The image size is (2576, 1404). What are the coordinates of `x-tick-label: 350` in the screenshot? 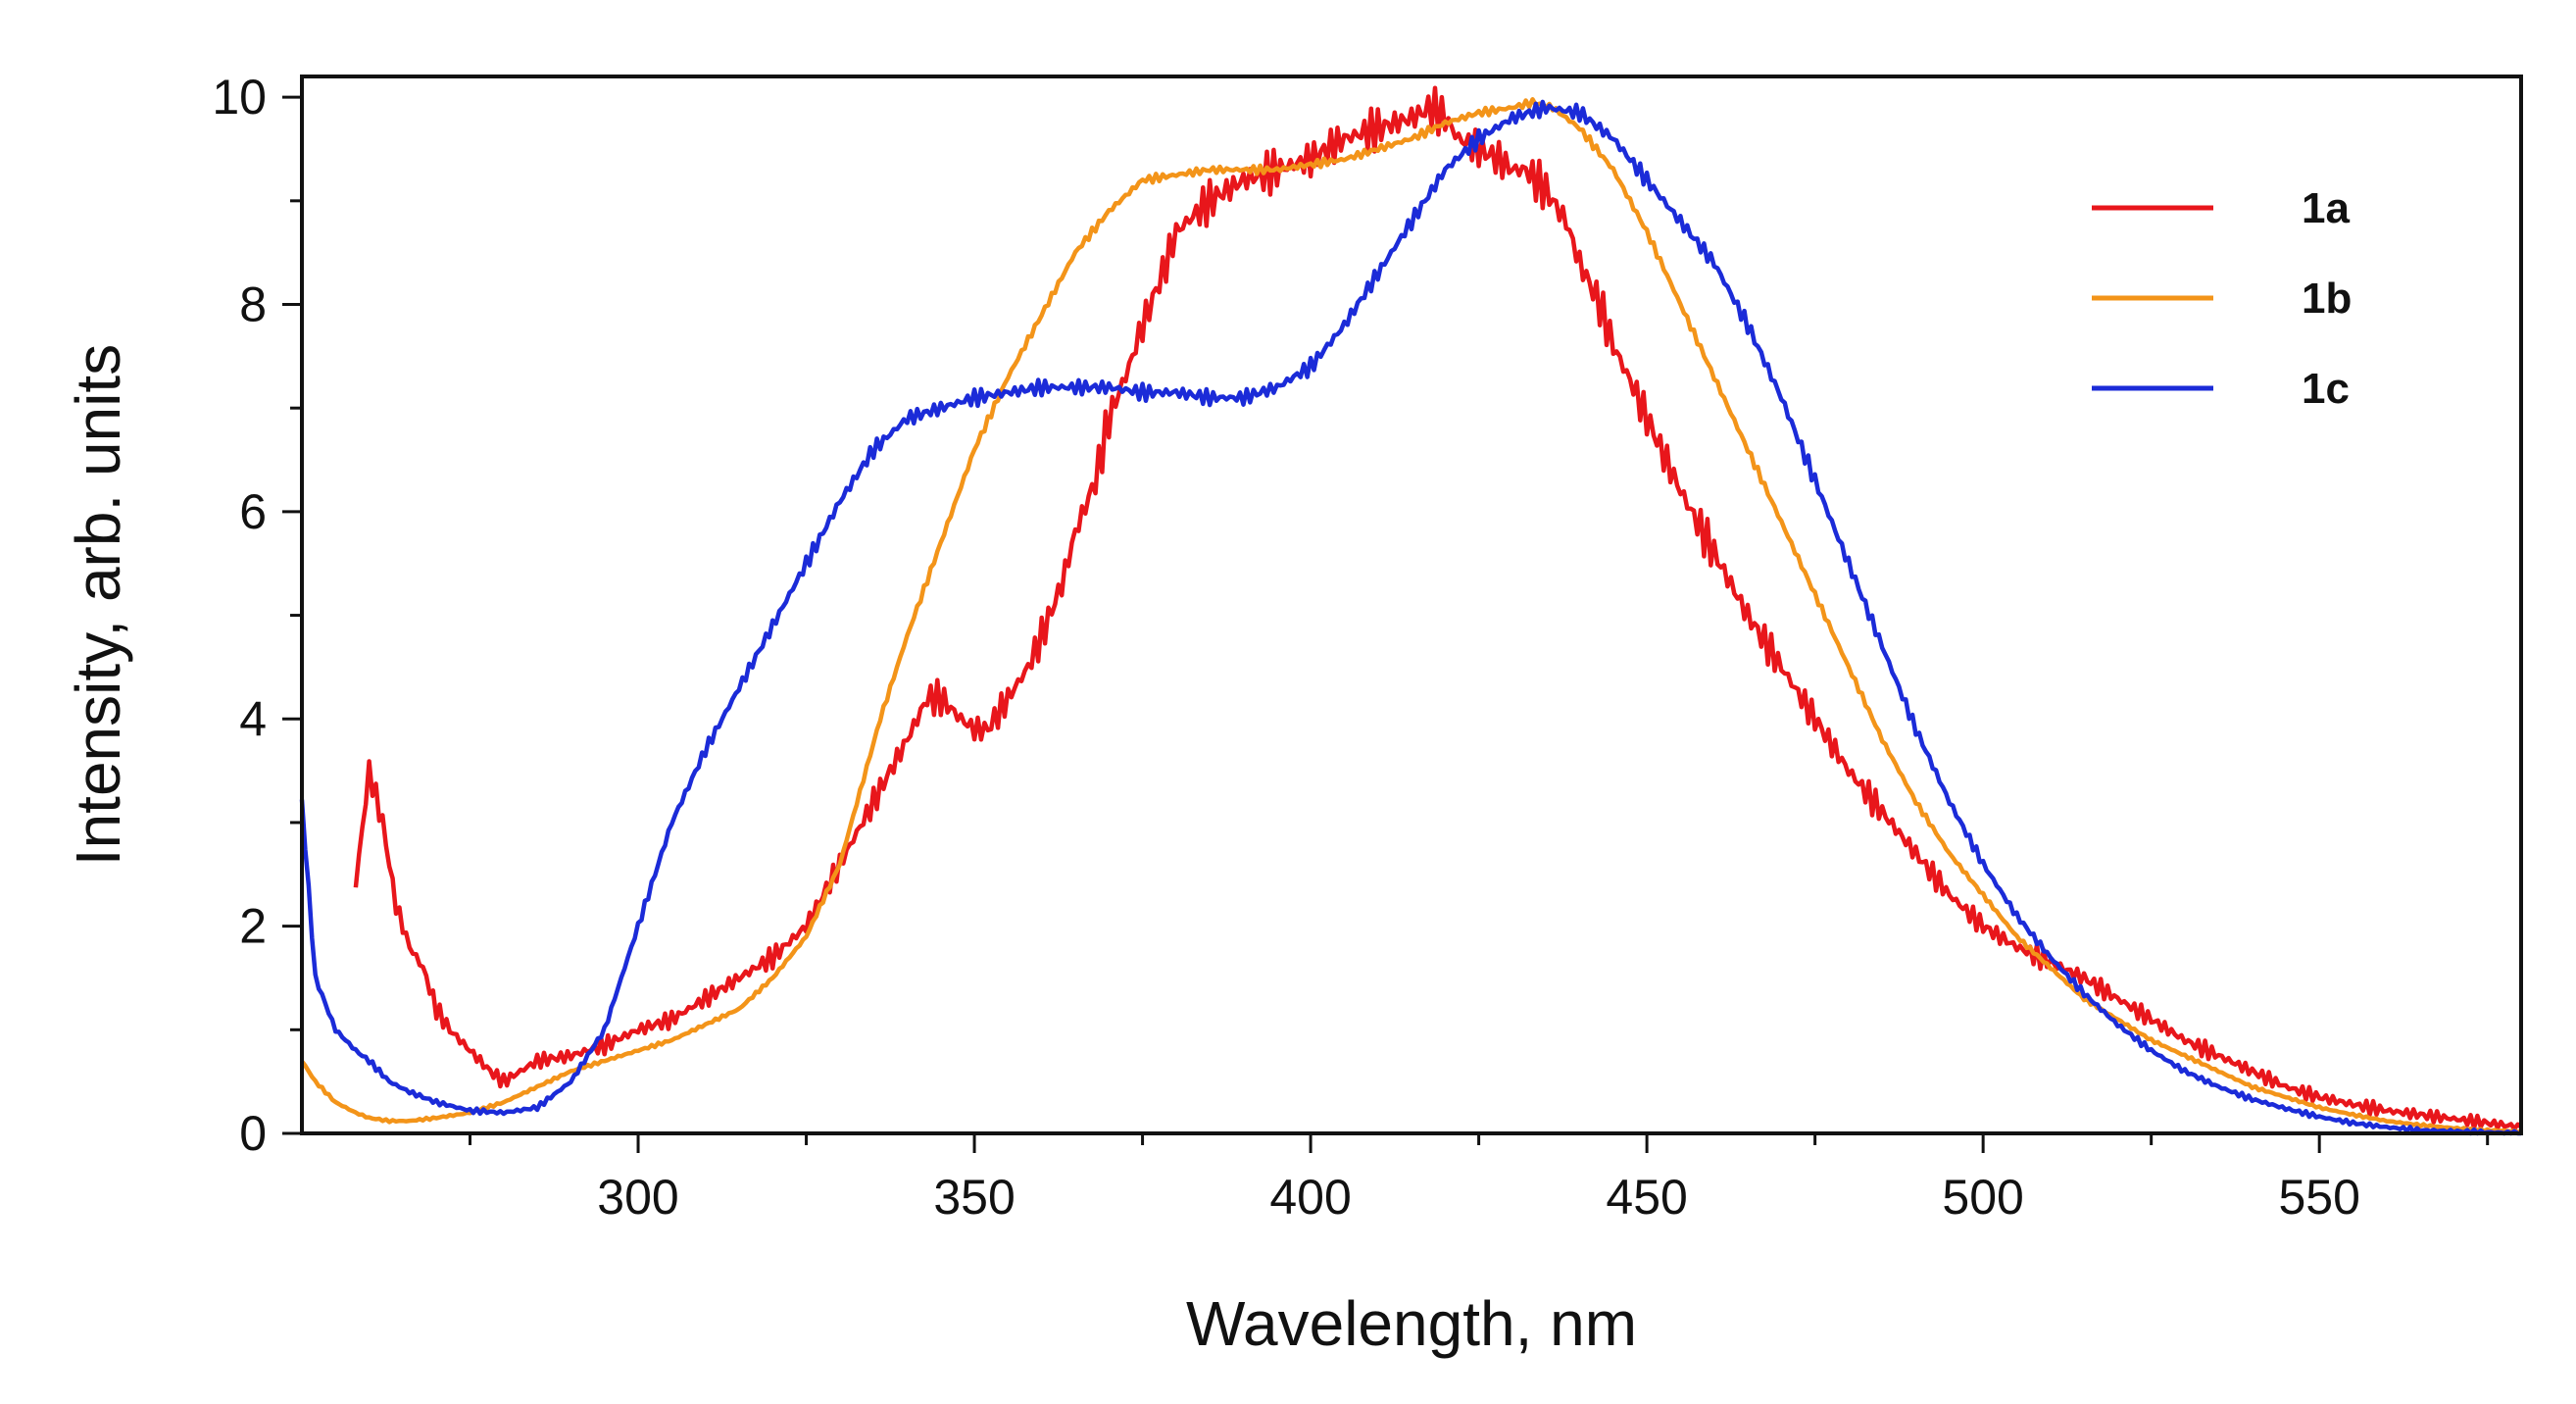 It's located at (974, 1197).